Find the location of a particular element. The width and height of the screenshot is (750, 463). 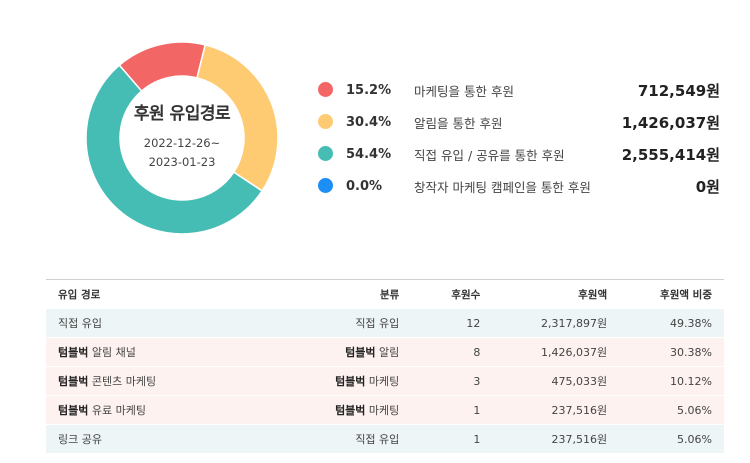

cell-amount: 475,033원 is located at coordinates (579, 381).